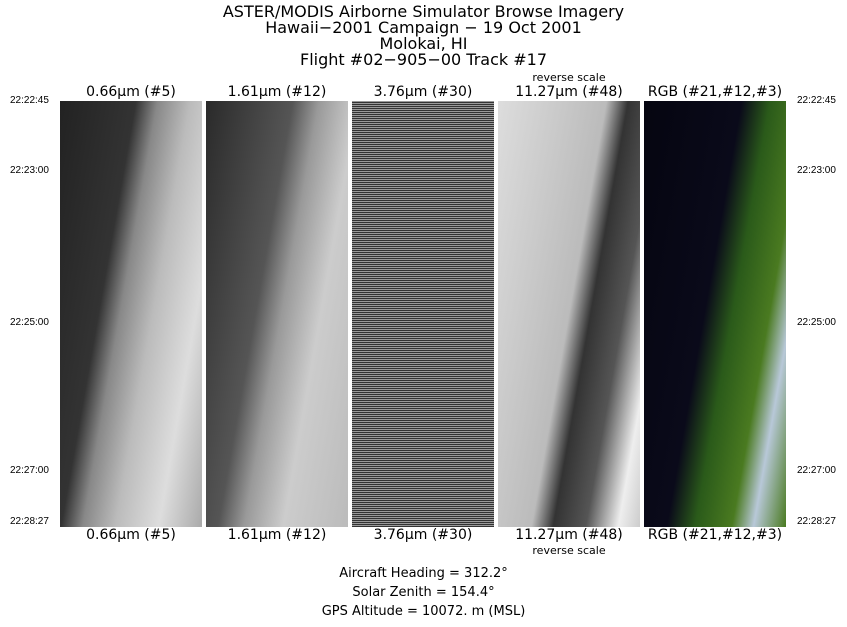  What do you see at coordinates (277, 314) in the screenshot?
I see `image-panel-band12` at bounding box center [277, 314].